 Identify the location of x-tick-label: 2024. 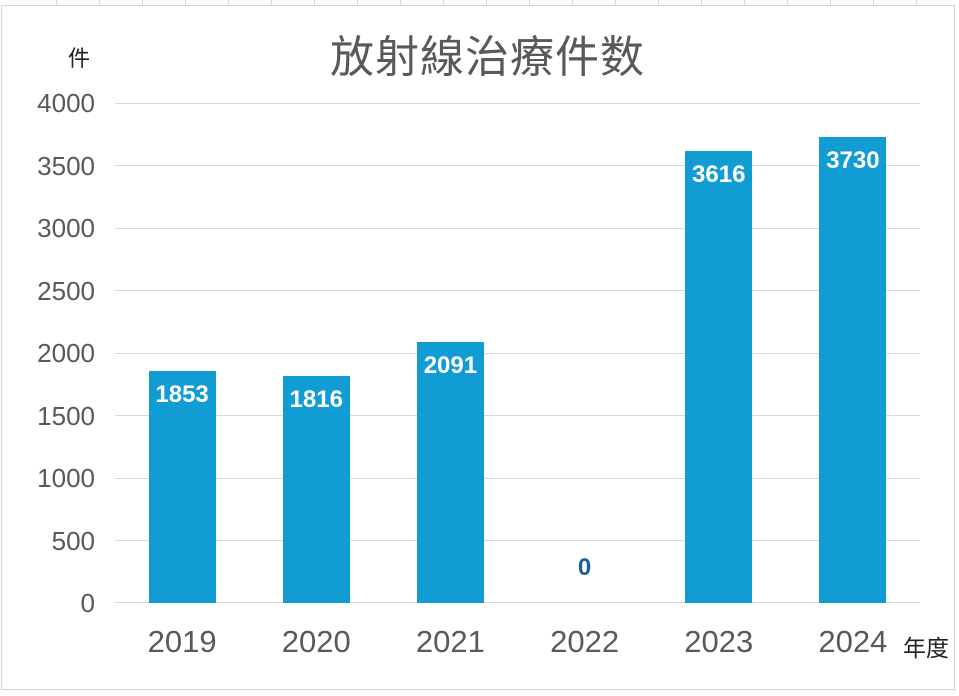
(853, 641).